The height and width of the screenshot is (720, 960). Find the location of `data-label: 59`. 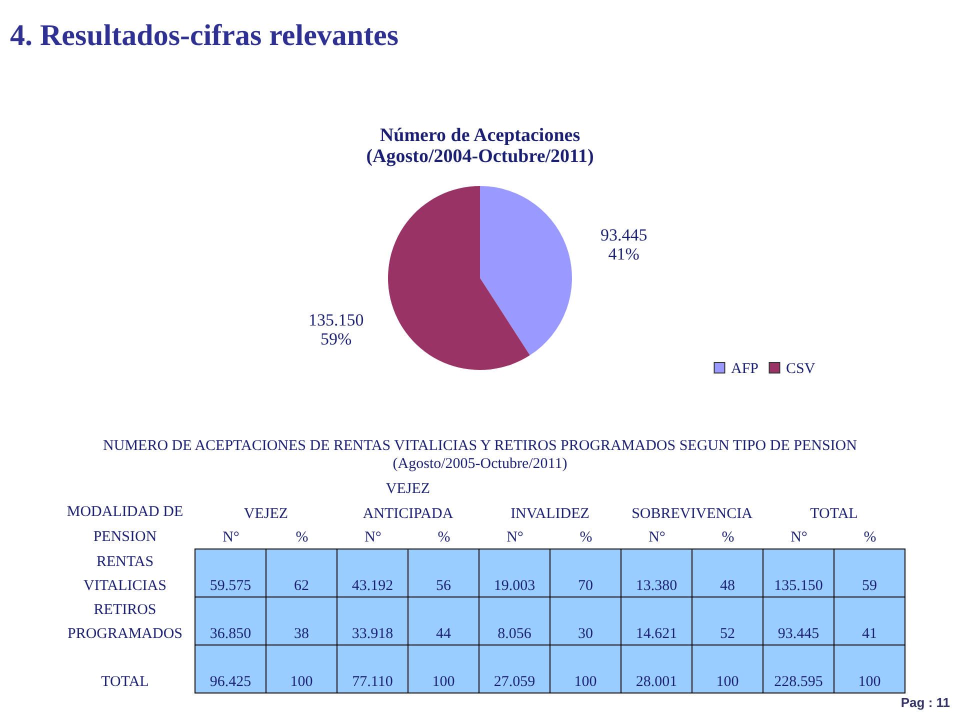

data-label: 59 is located at coordinates (869, 586).